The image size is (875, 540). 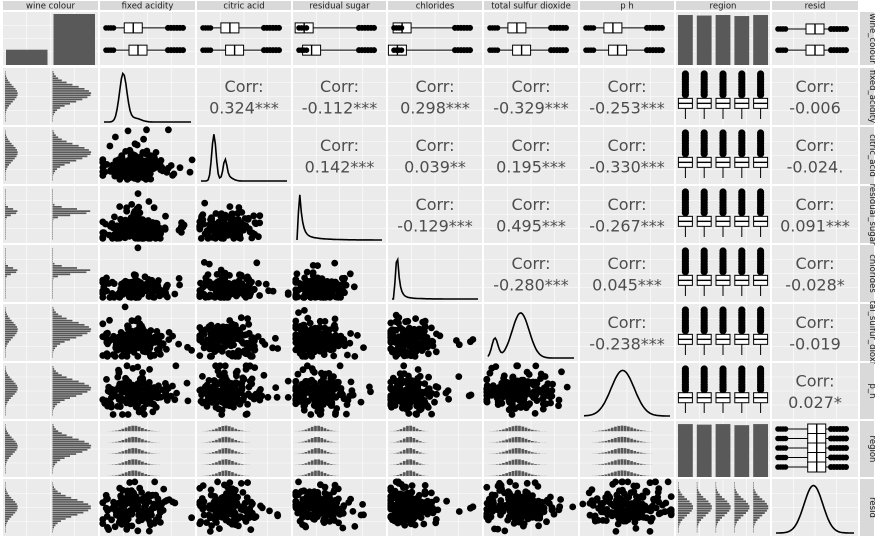 I want to click on matrix-panel: Corr: -0.019, so click(x=815, y=332).